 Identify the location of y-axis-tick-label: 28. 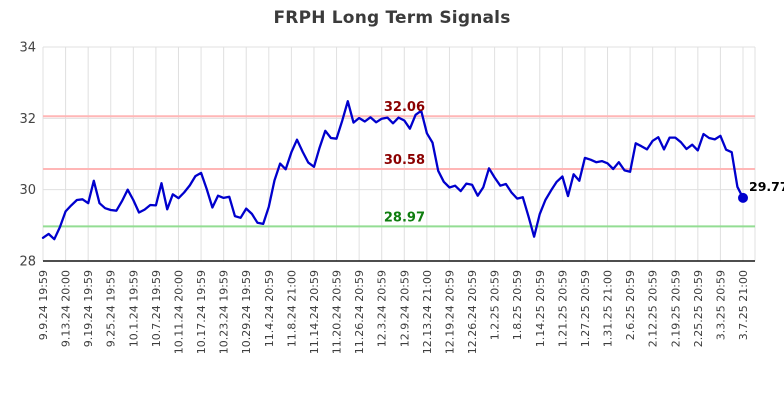
(27, 262).